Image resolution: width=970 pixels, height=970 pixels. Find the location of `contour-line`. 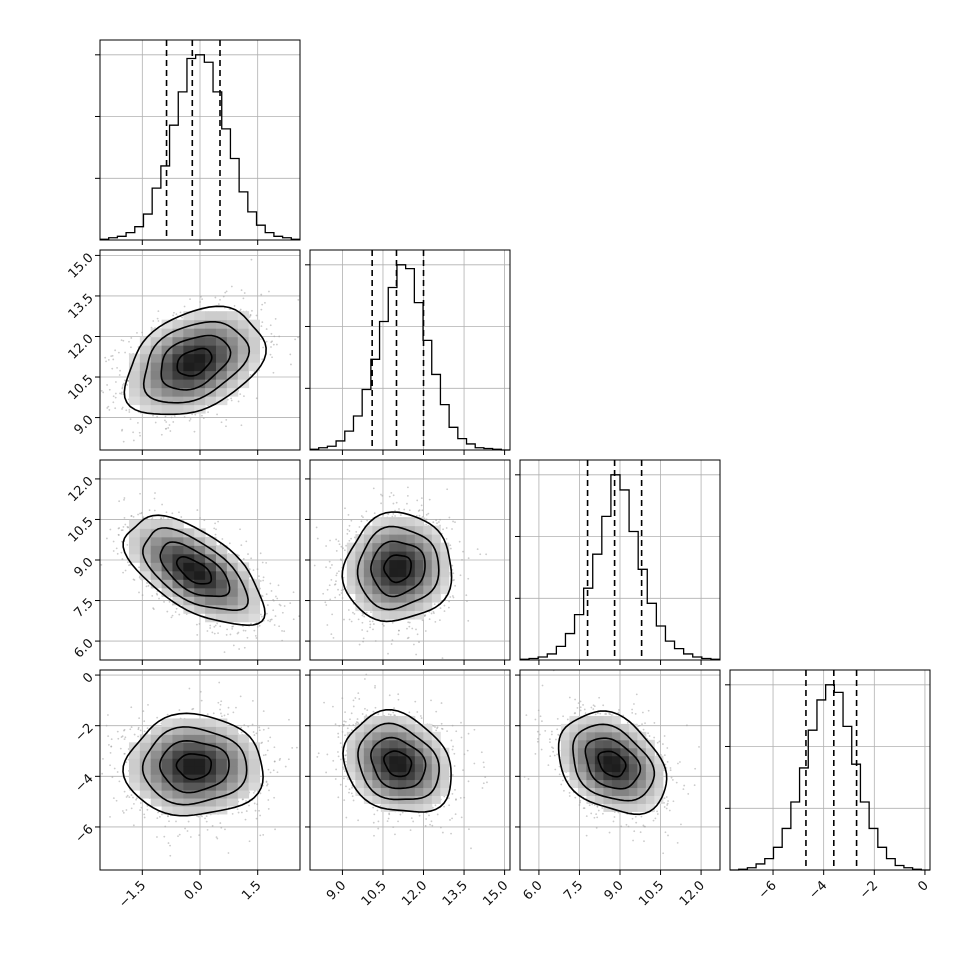

contour-line is located at coordinates (195, 569).